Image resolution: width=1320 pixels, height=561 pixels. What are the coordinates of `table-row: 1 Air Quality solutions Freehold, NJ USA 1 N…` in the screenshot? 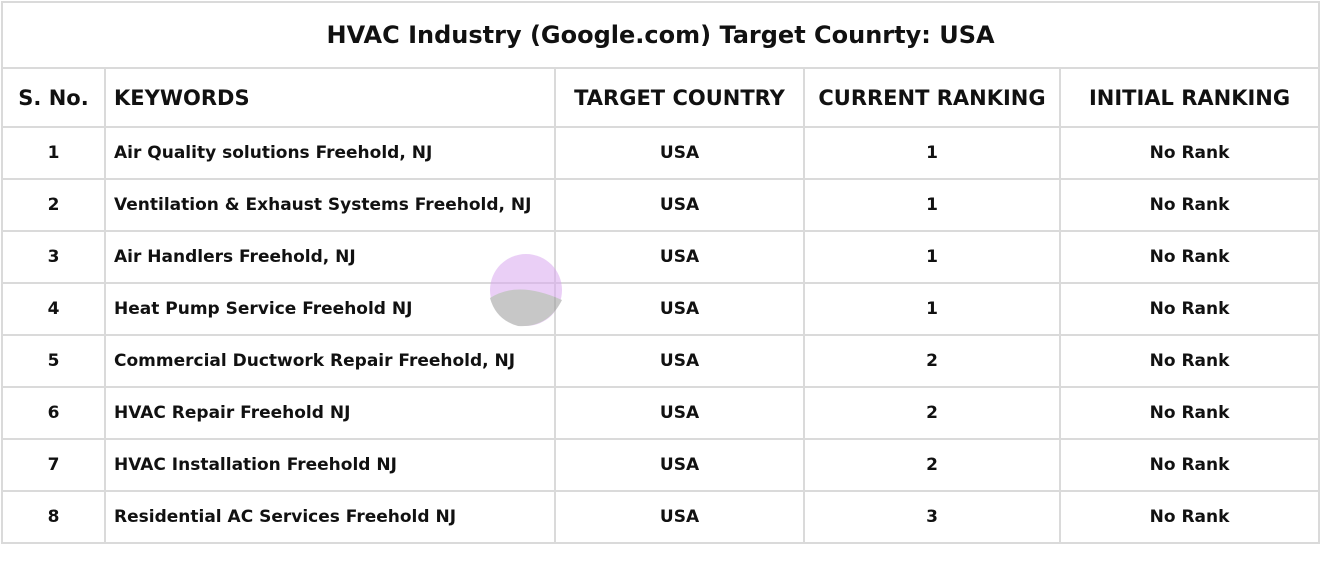 It's located at (660, 153).